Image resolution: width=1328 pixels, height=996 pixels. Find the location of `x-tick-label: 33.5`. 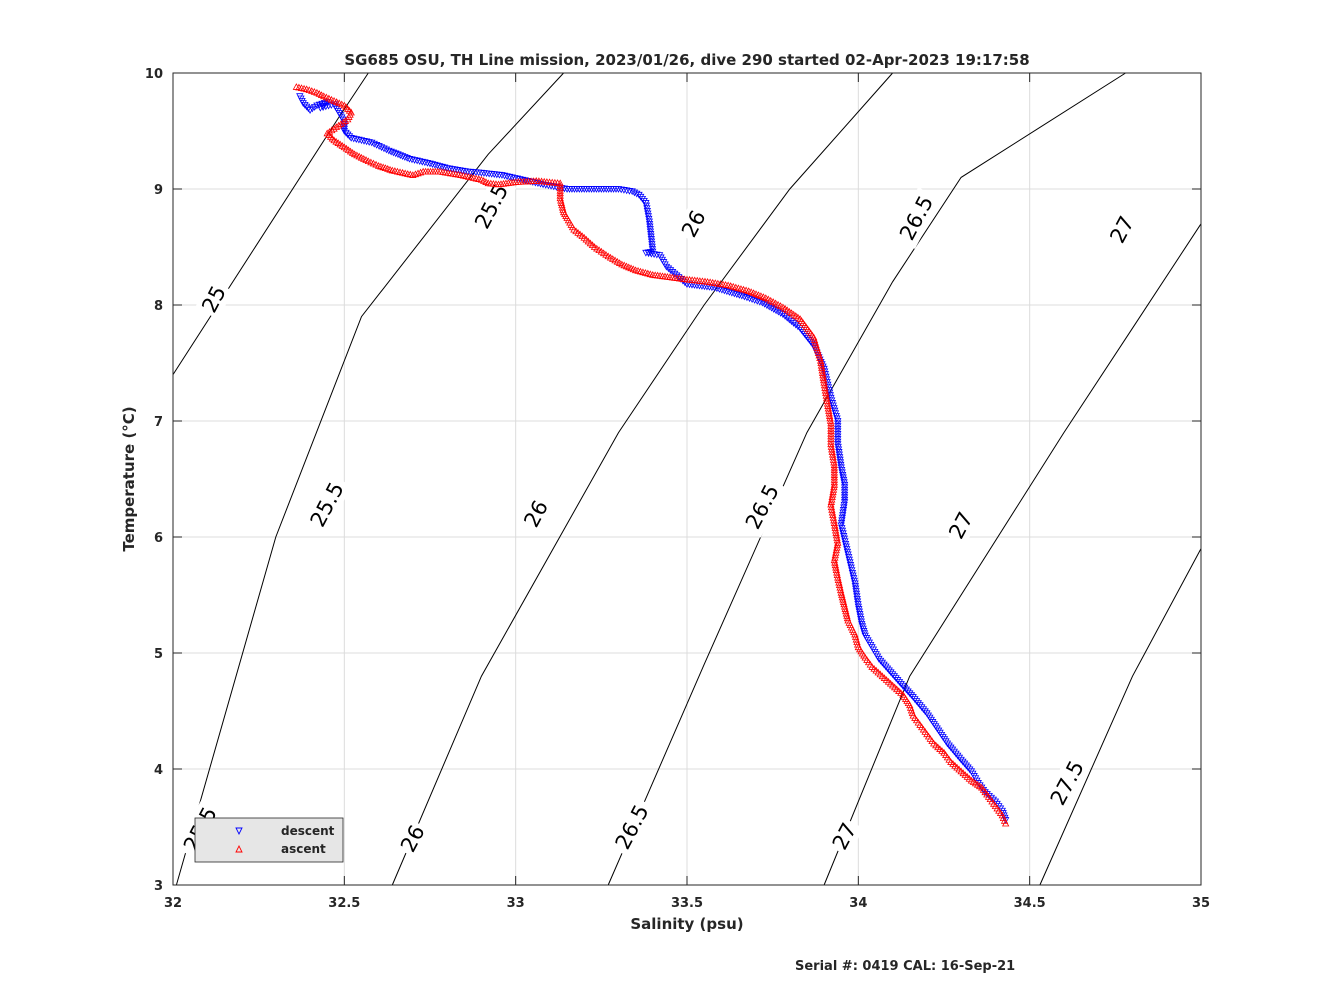

x-tick-label: 33.5 is located at coordinates (687, 903).